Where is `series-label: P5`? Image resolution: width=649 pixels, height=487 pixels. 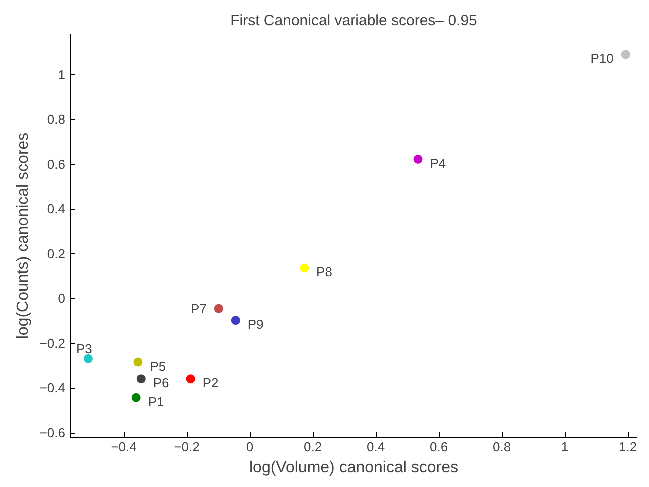
series-label: P5 is located at coordinates (158, 366).